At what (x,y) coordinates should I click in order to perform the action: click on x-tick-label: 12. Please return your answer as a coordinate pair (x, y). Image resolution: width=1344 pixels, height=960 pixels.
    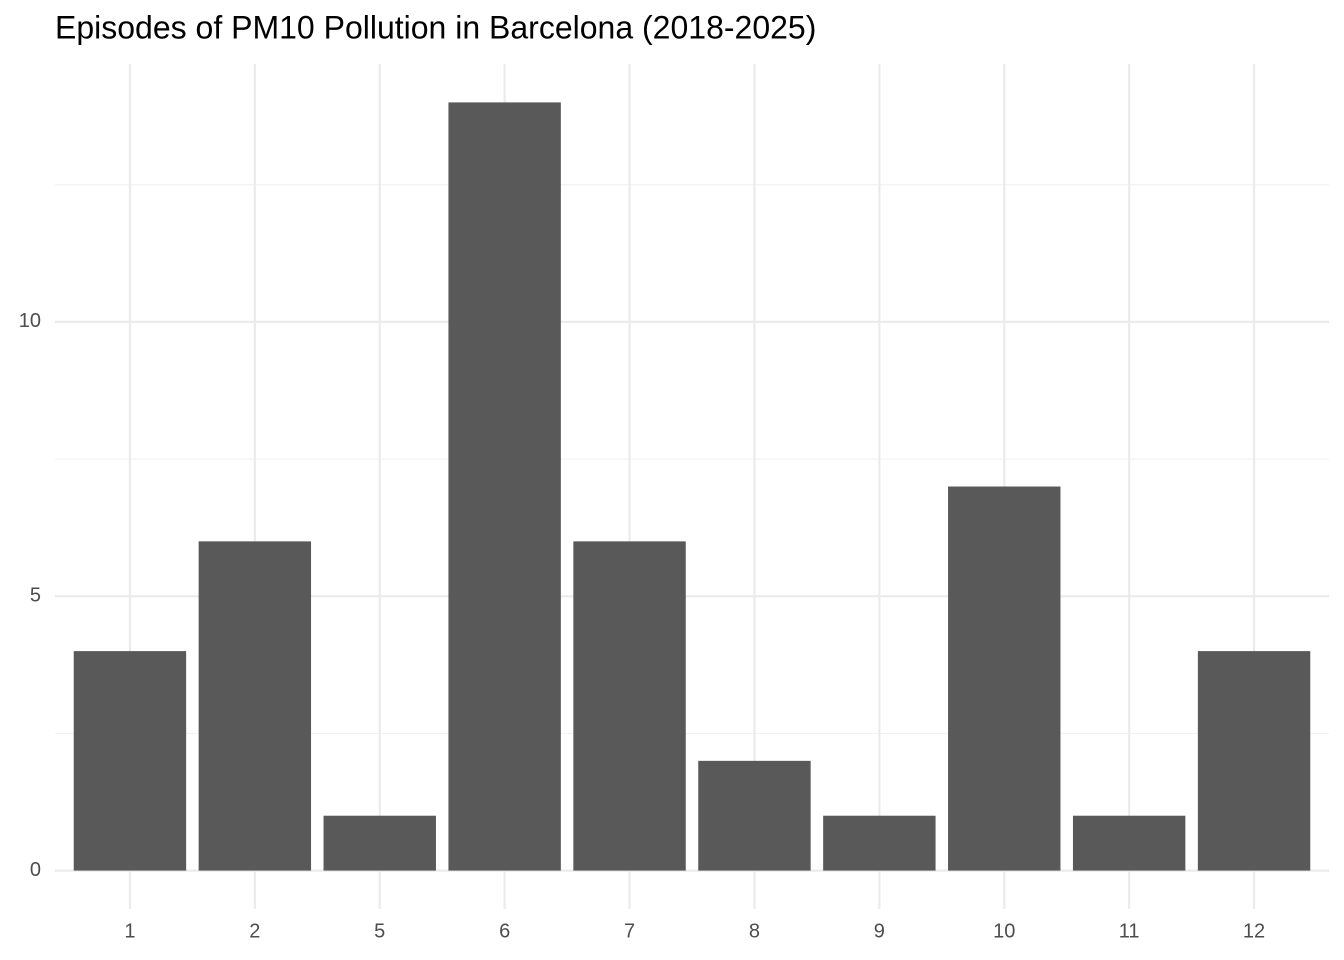
    Looking at the image, I should click on (1254, 931).